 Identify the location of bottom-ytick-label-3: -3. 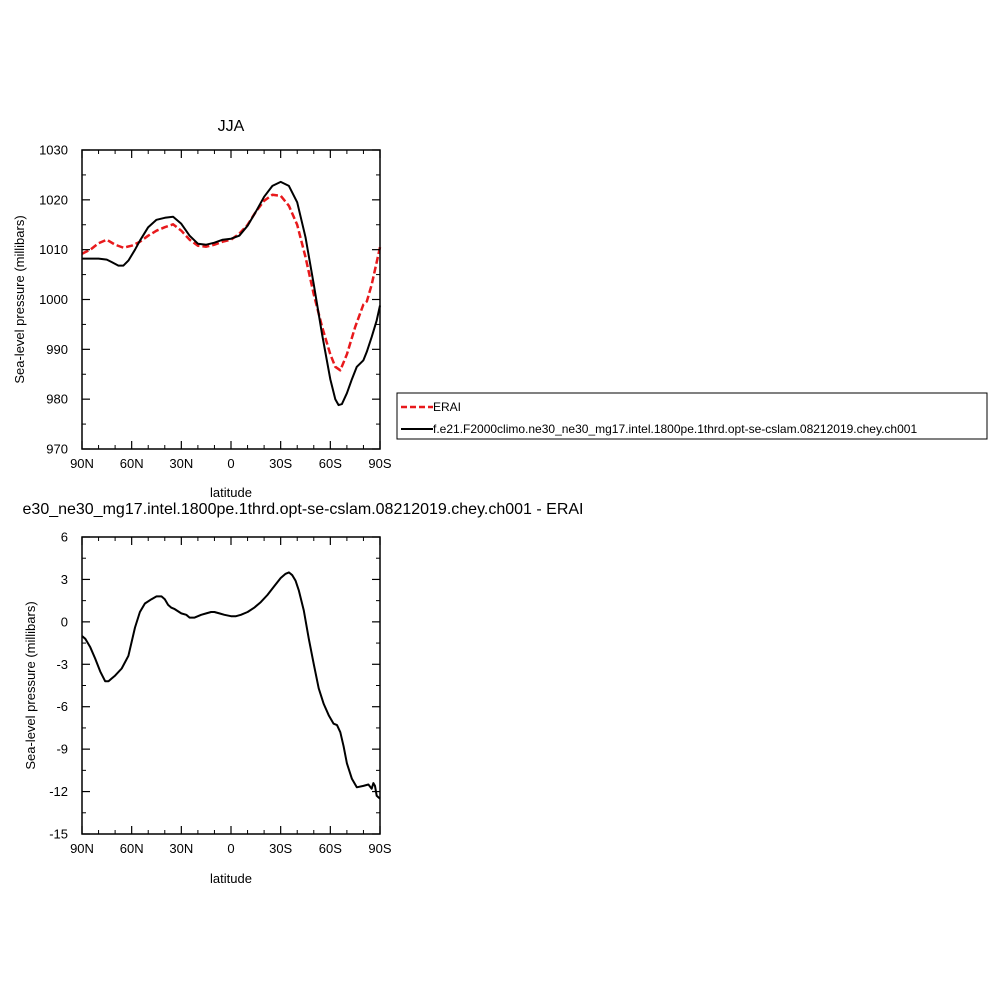
(62, 664).